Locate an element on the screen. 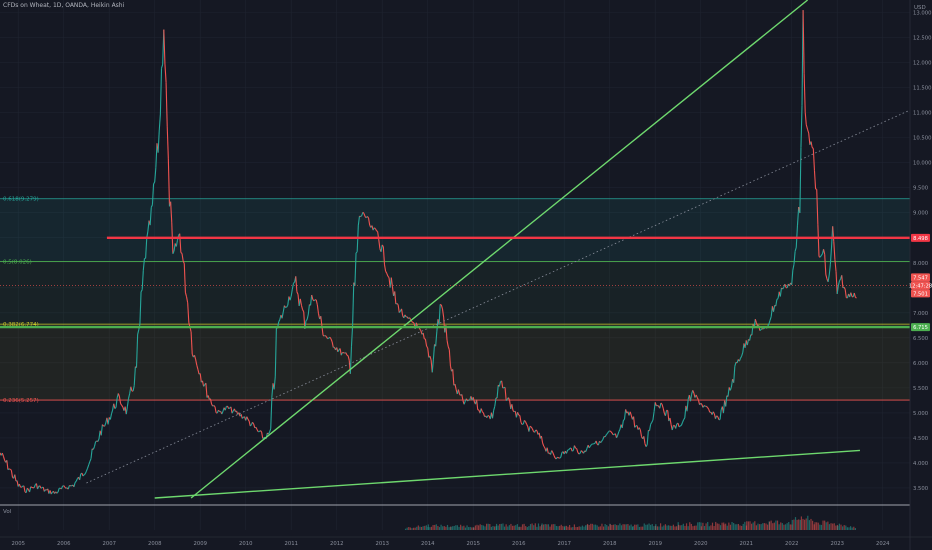 This screenshot has height=550, width=932. time-tick-label: 2018 is located at coordinates (610, 544).